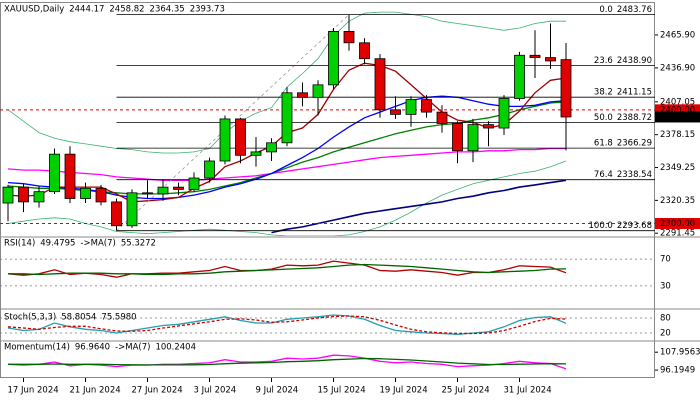 The height and width of the screenshot is (400, 700). Describe the element at coordinates (634, 144) in the screenshot. I see `fib-price-label: 2366.29` at that location.